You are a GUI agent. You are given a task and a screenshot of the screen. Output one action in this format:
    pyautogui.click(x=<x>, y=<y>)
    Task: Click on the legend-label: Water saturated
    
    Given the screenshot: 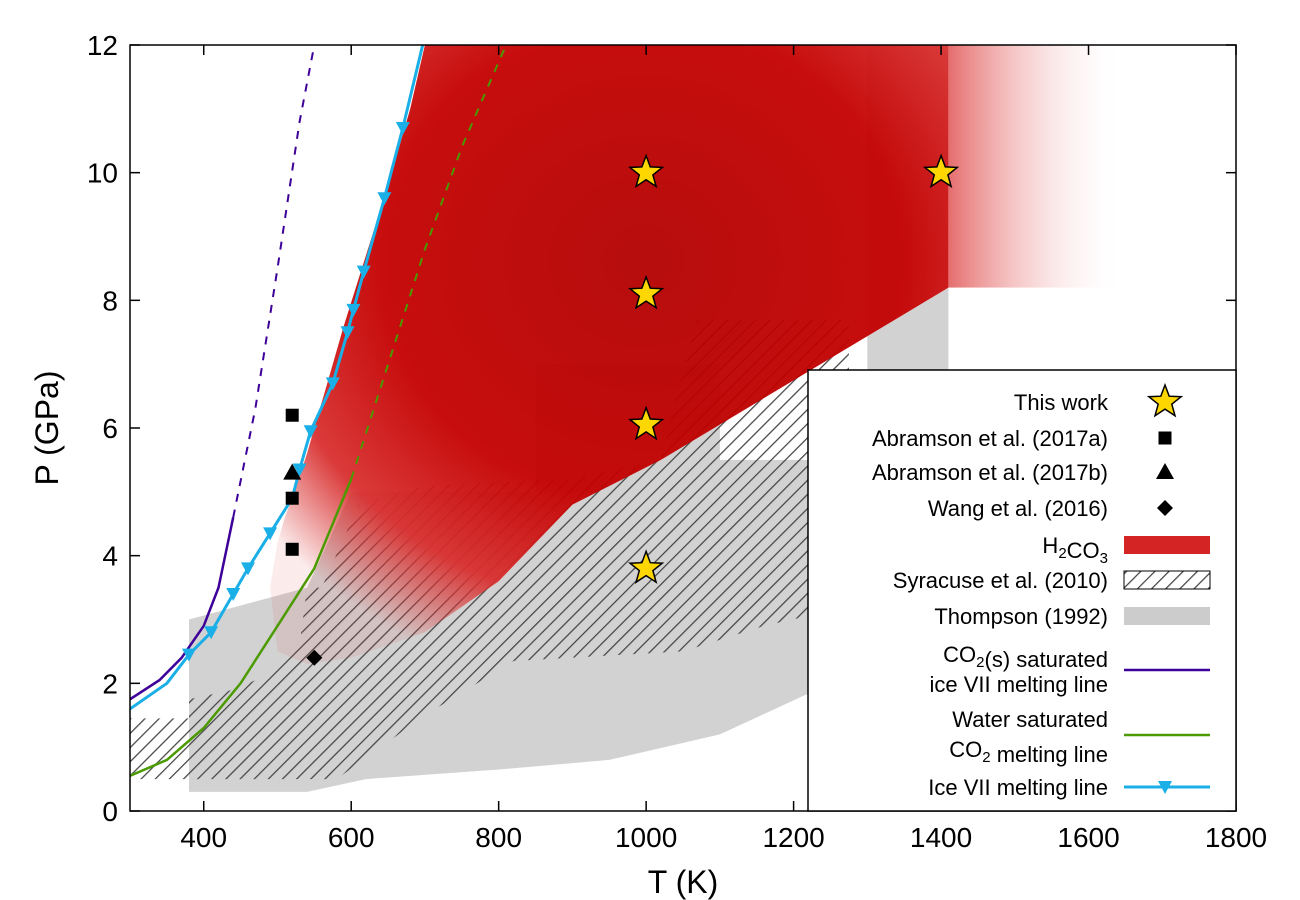 What is the action you would take?
    pyautogui.click(x=1030, y=719)
    